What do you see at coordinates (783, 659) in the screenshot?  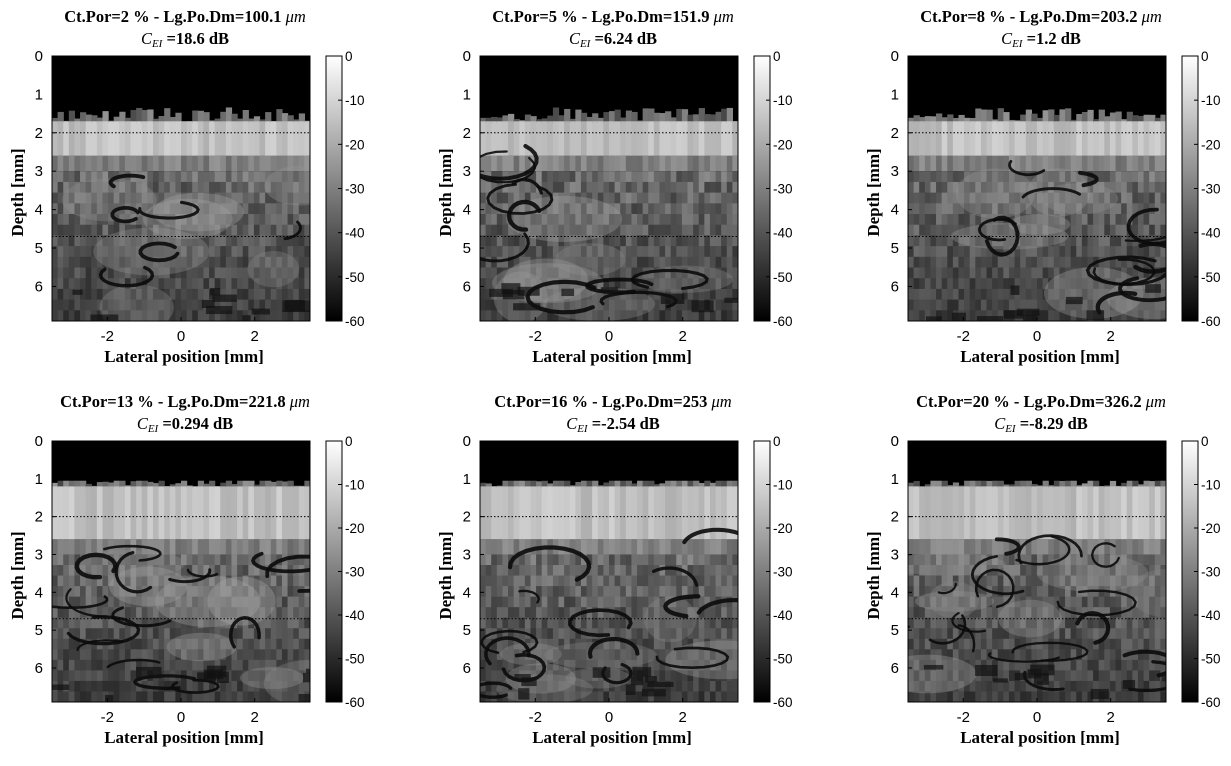 I see `colorbar-tick-label: -50` at bounding box center [783, 659].